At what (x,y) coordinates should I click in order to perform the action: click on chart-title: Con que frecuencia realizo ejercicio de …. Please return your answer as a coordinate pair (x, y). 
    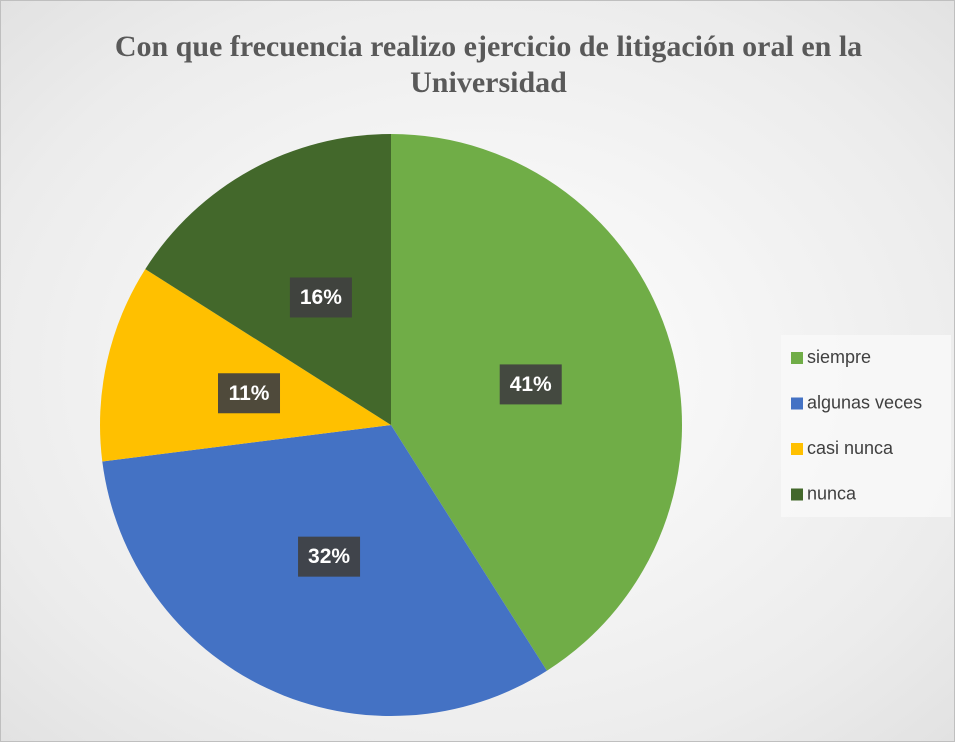
    Looking at the image, I should click on (488, 64).